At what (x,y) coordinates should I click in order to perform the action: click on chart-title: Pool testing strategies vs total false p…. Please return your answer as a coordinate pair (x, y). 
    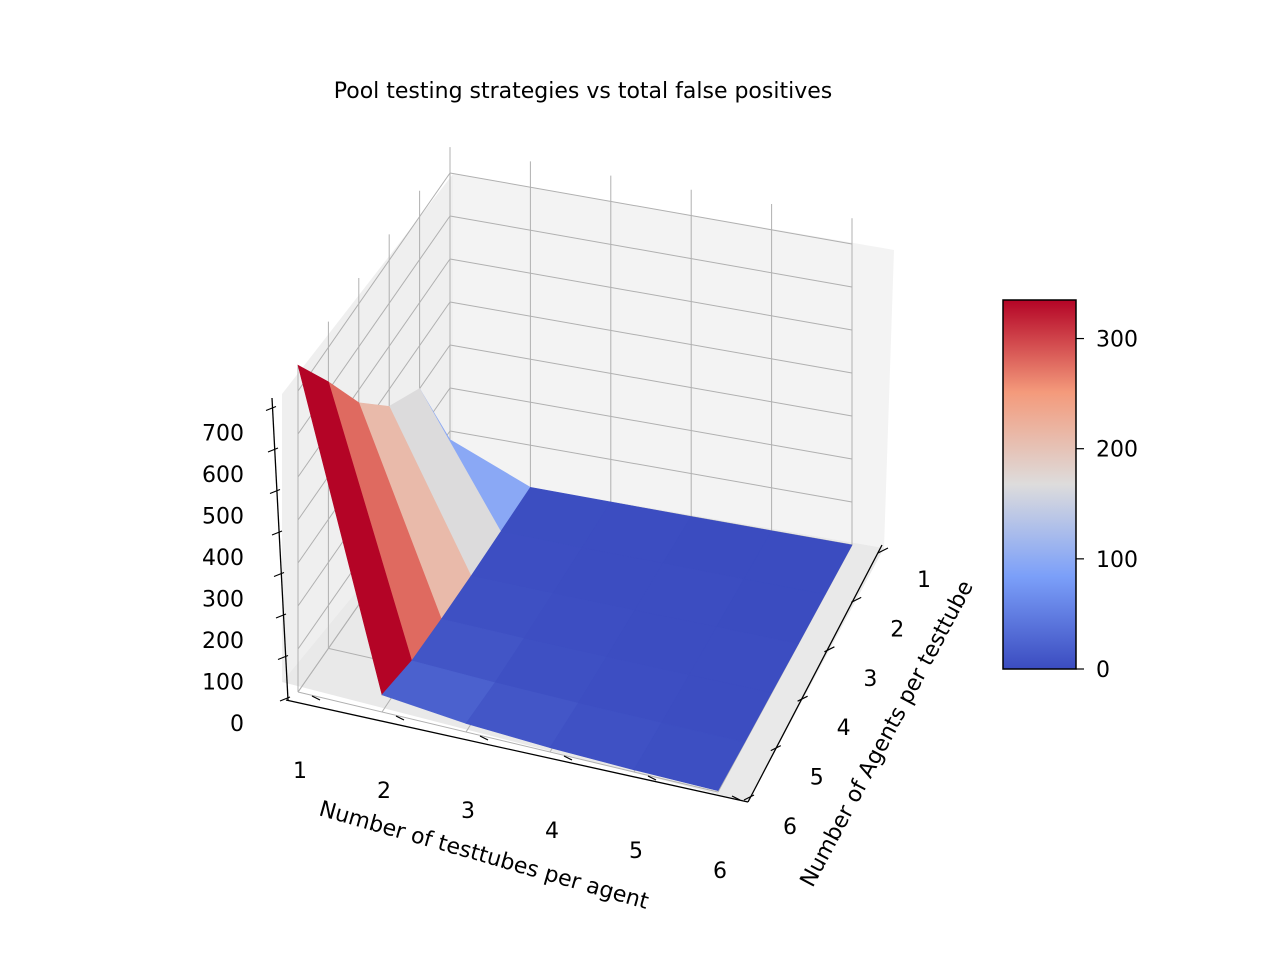
    Looking at the image, I should click on (583, 91).